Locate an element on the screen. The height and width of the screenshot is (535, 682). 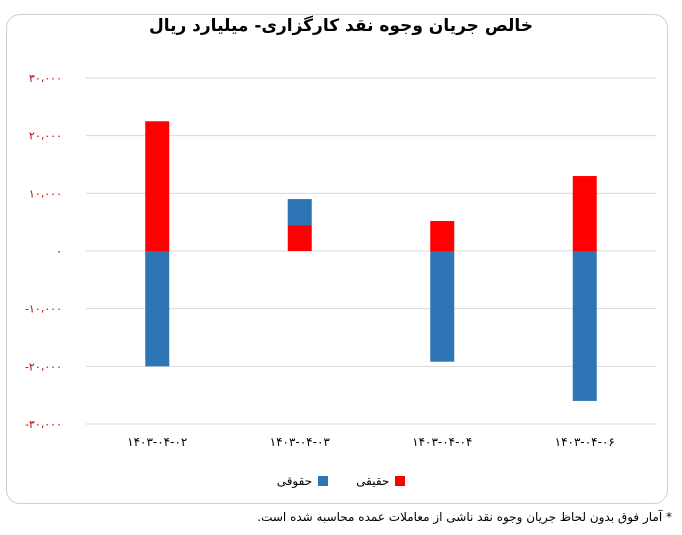
x-tick-label: ۱۴۰۳-۰۴-۰۴ is located at coordinates (442, 442).